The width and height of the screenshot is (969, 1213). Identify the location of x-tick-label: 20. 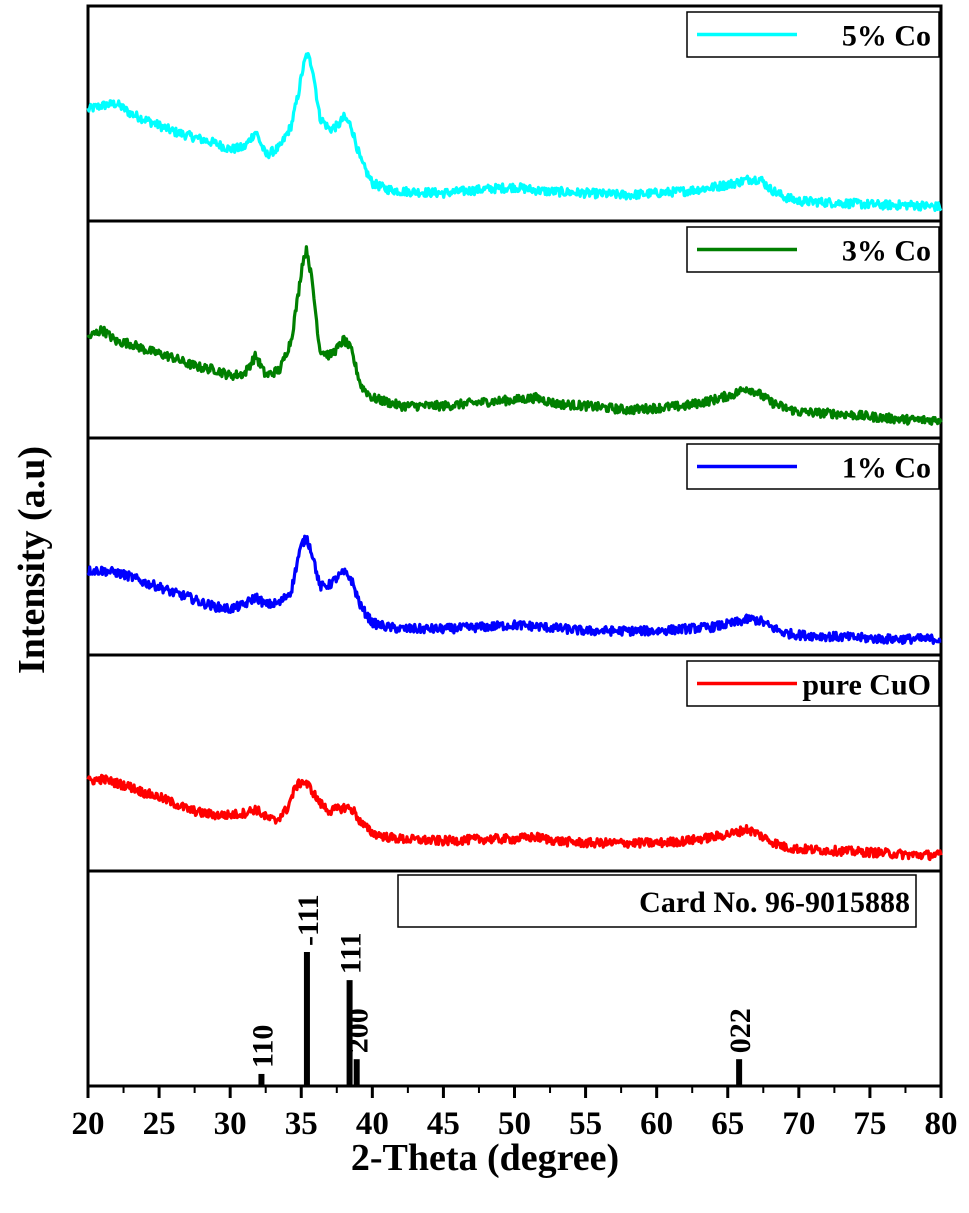
(88, 1124).